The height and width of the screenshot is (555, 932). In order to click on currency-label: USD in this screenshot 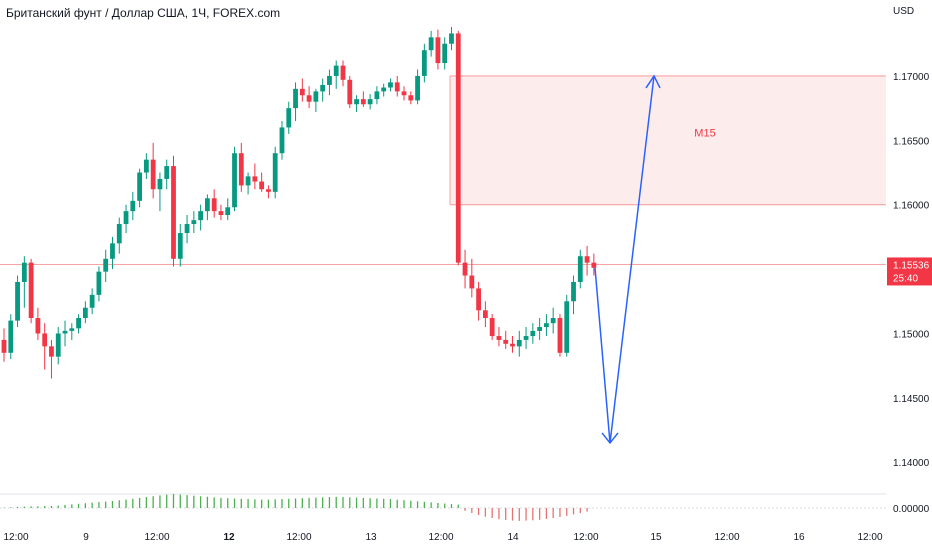, I will do `click(904, 11)`.